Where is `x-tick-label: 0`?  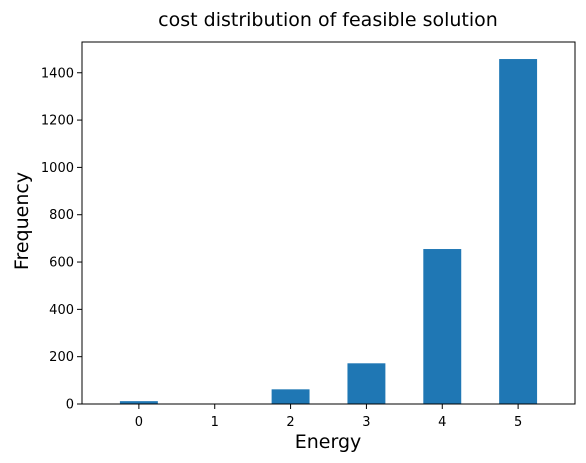
x-tick-label: 0 is located at coordinates (139, 422).